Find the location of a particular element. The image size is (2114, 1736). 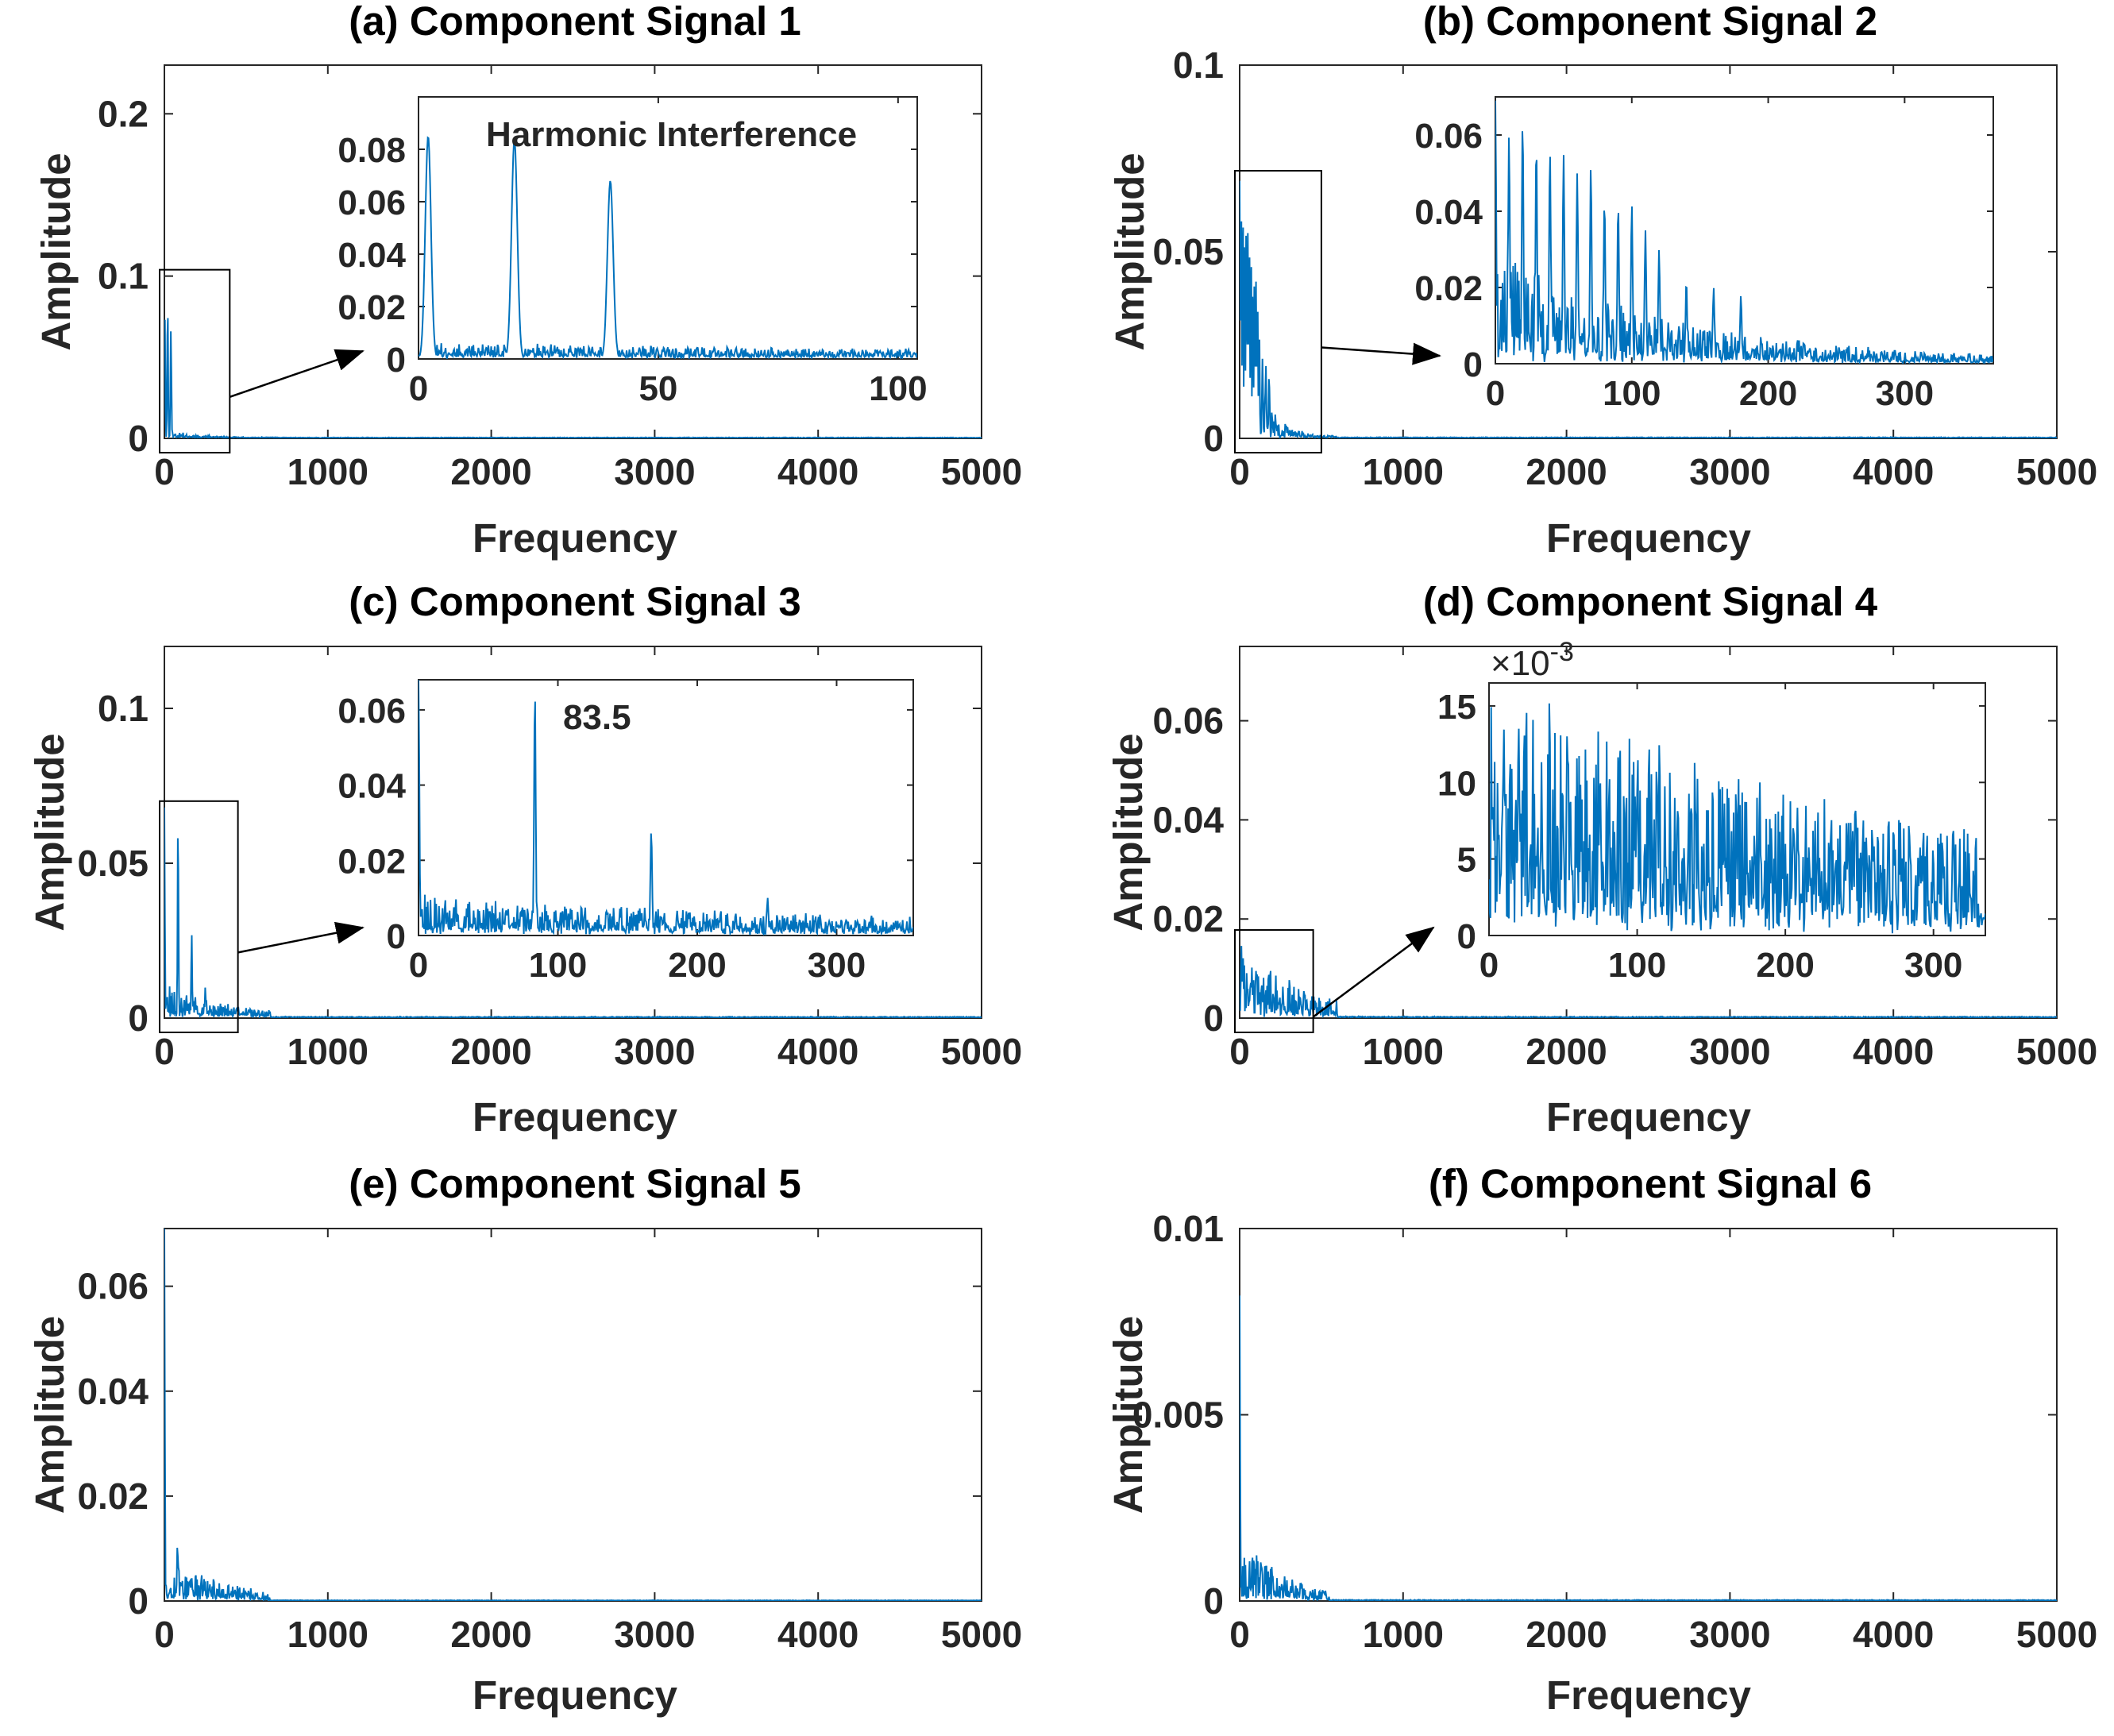

panel-title: (e) Component Signal 5 is located at coordinates (575, 1183).